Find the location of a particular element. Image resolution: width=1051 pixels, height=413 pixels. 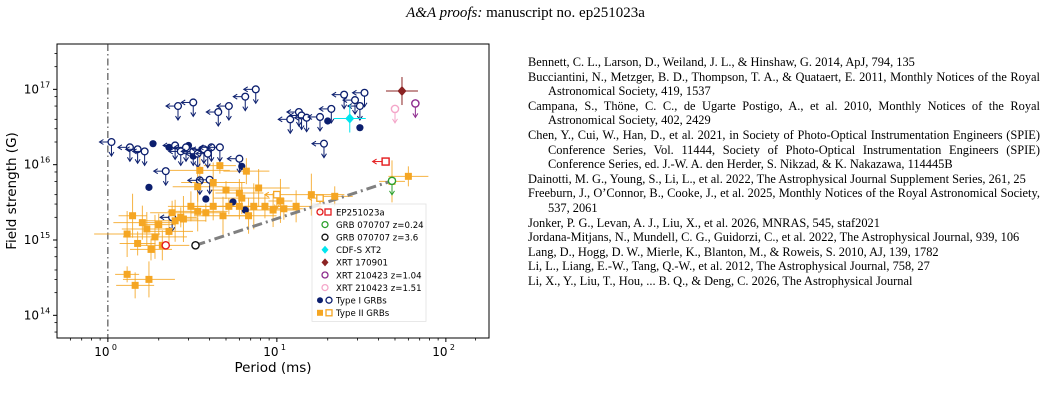

y-axis-label: Field strength (G) is located at coordinates (12, 191).